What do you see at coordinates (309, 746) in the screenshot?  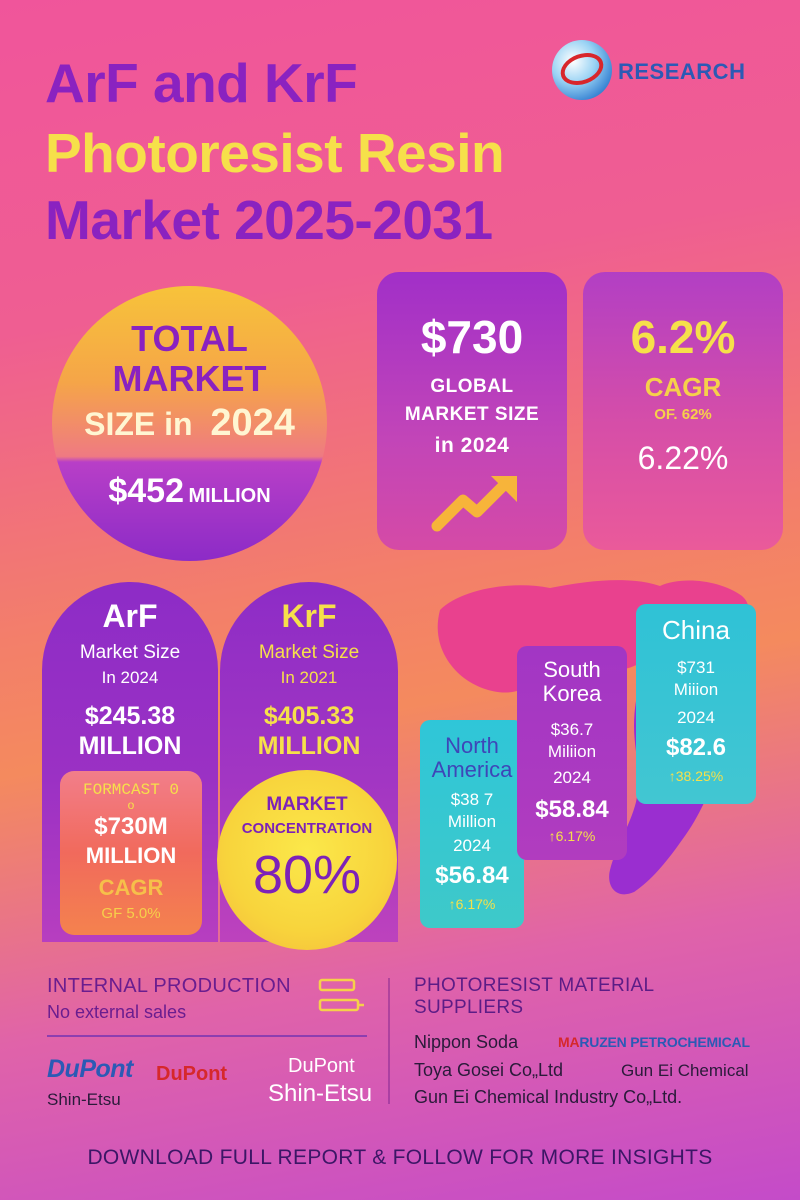 I see `krf-unit: MILLION` at bounding box center [309, 746].